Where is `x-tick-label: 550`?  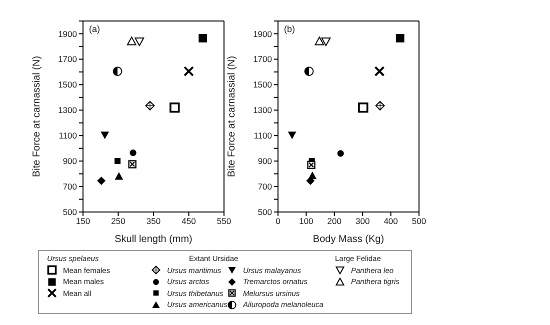 x-tick-label: 550 is located at coordinates (224, 221).